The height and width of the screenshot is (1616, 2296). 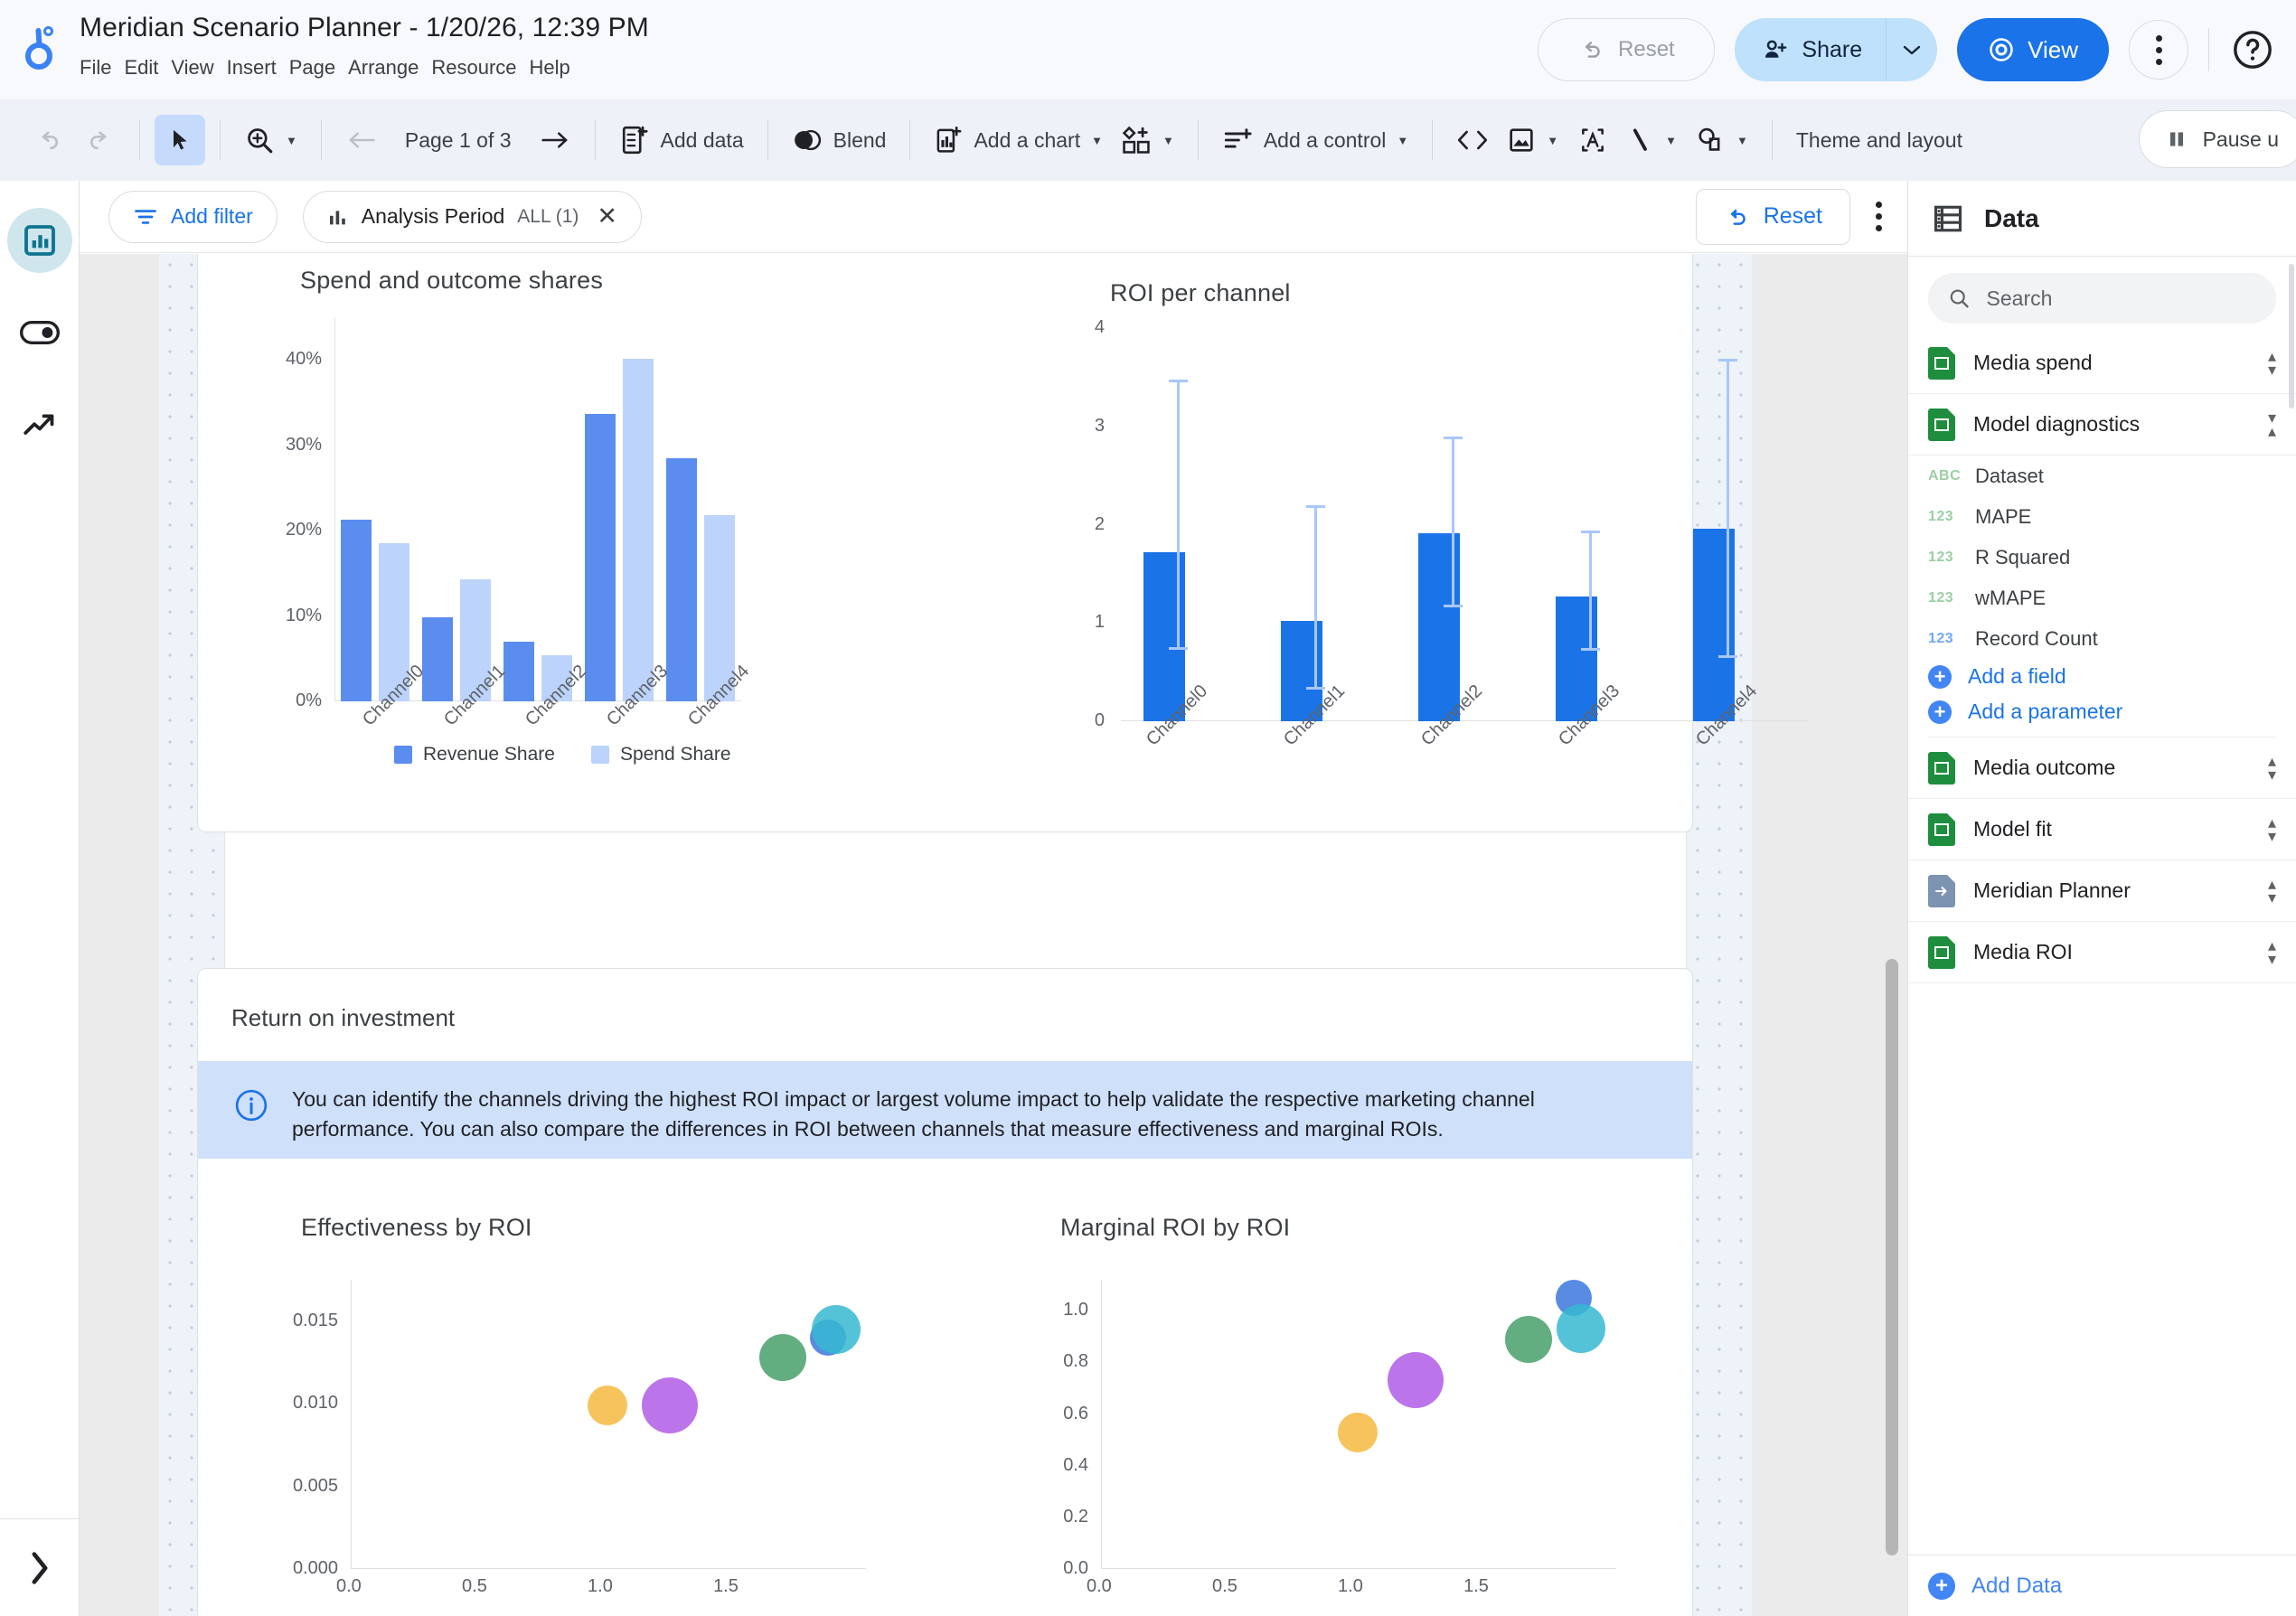 What do you see at coordinates (681, 140) in the screenshot?
I see `add-data-button: Add data` at bounding box center [681, 140].